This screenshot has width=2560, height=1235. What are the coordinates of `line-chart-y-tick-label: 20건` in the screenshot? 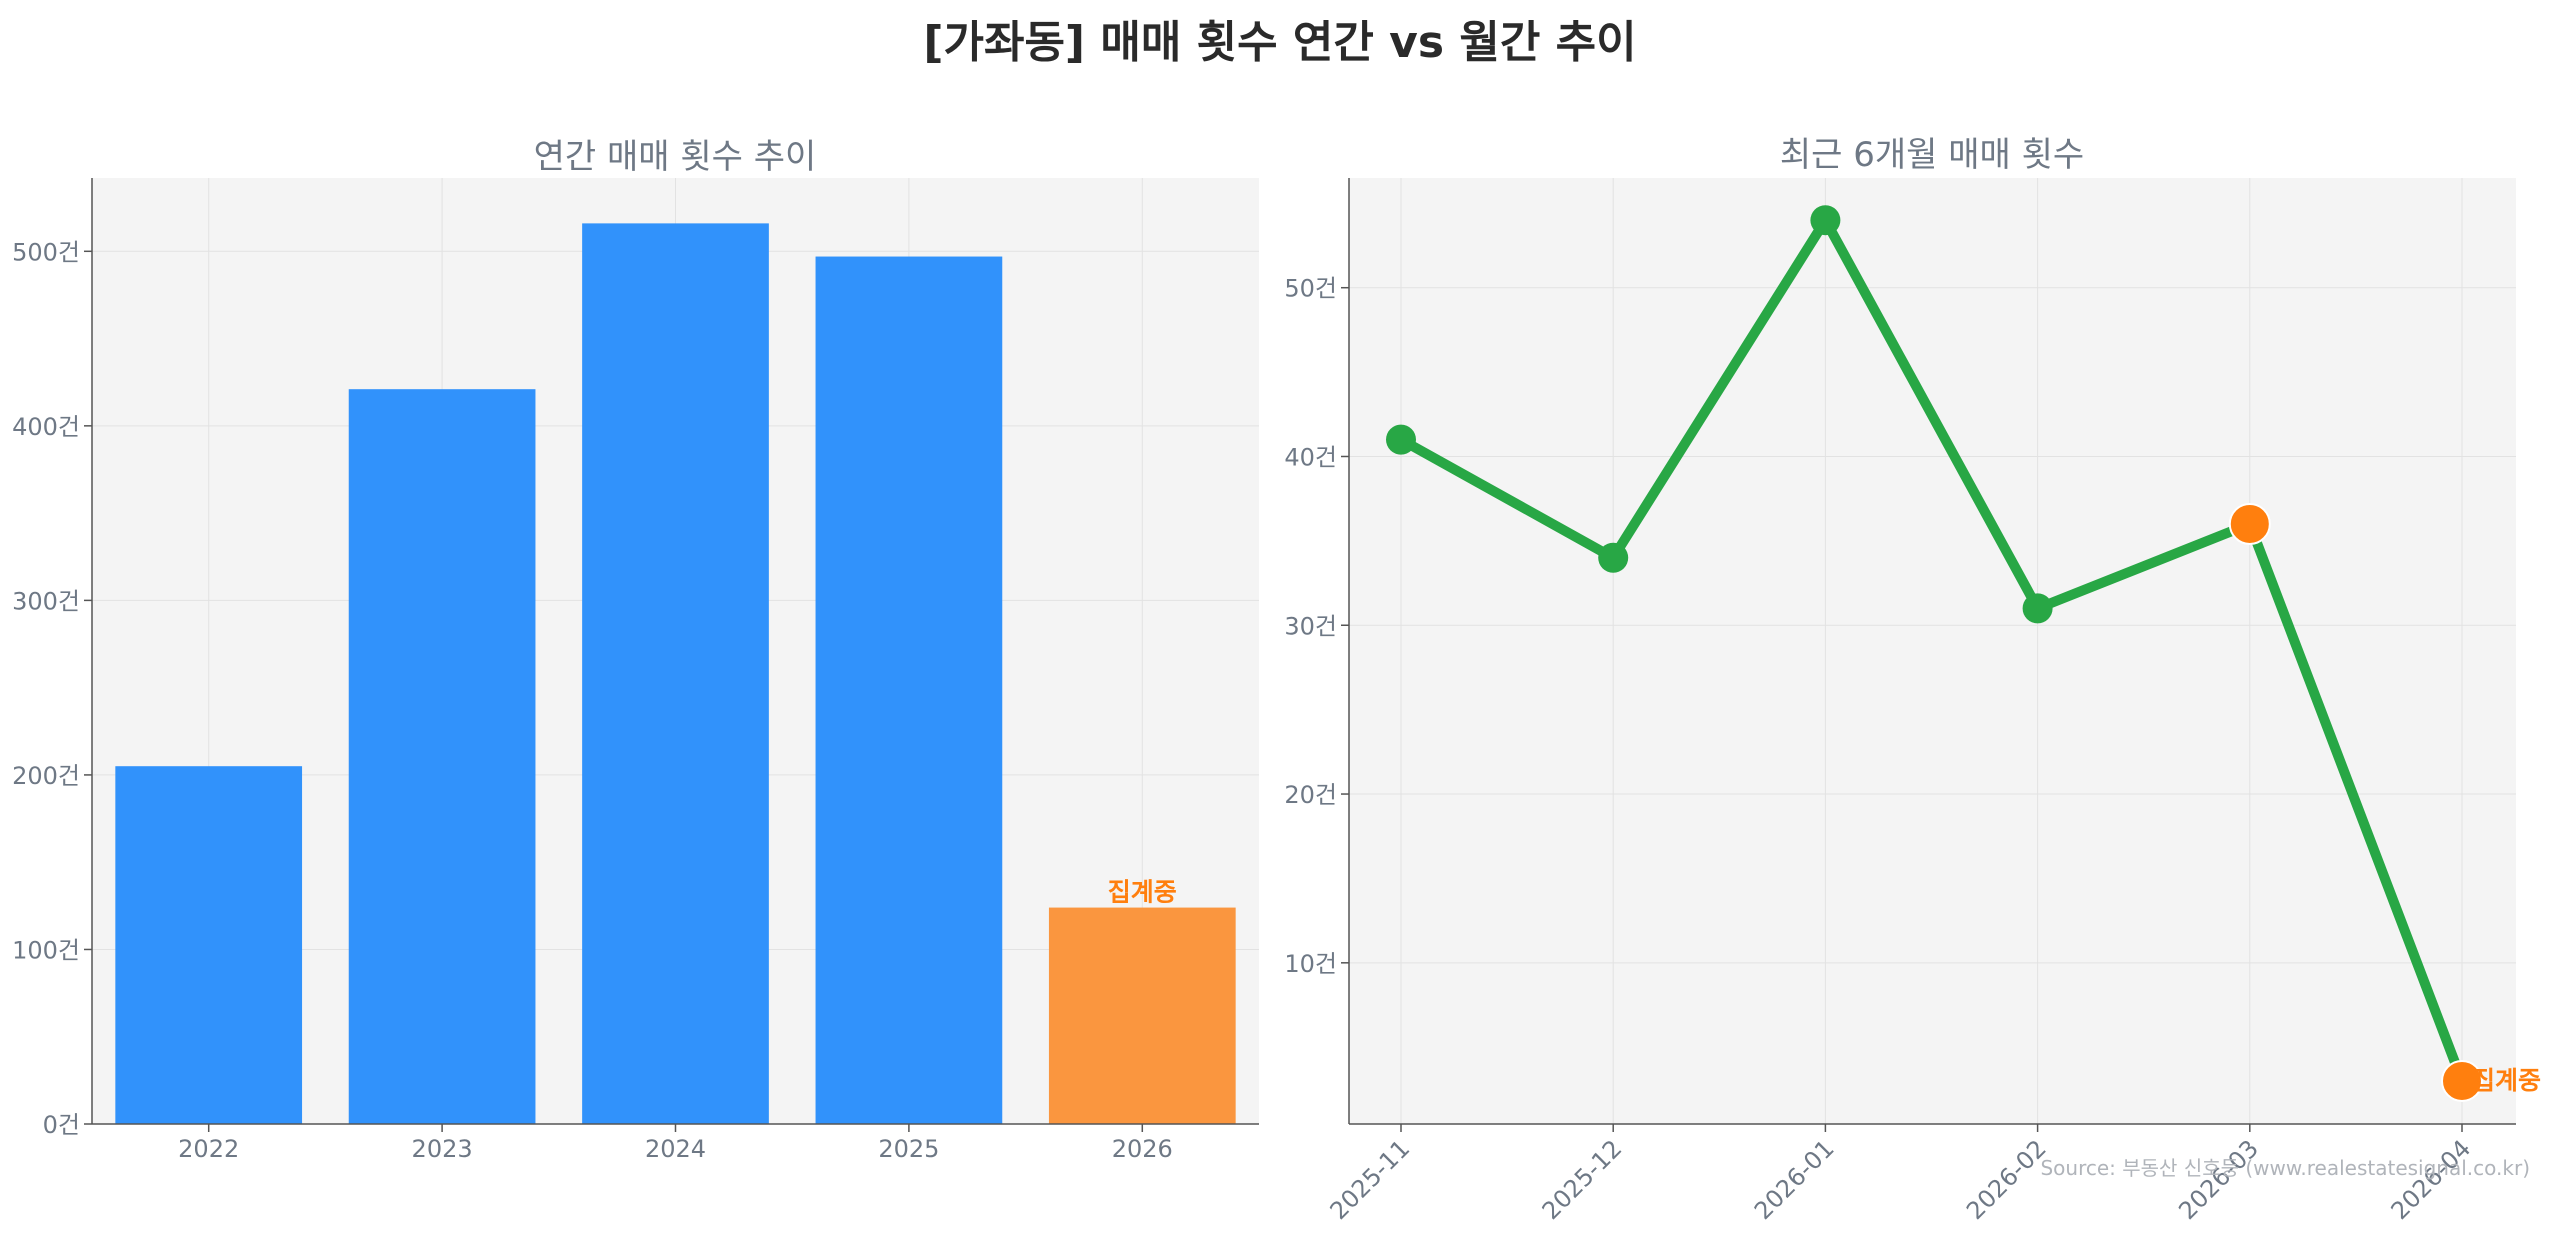 It's located at (1310, 795).